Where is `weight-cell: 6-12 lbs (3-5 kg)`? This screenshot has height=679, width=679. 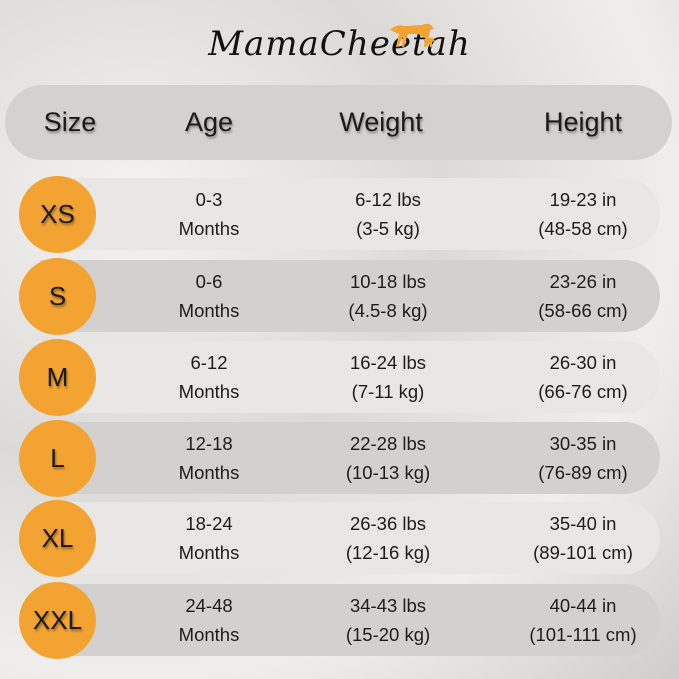
weight-cell: 6-12 lbs (3-5 kg) is located at coordinates (388, 214).